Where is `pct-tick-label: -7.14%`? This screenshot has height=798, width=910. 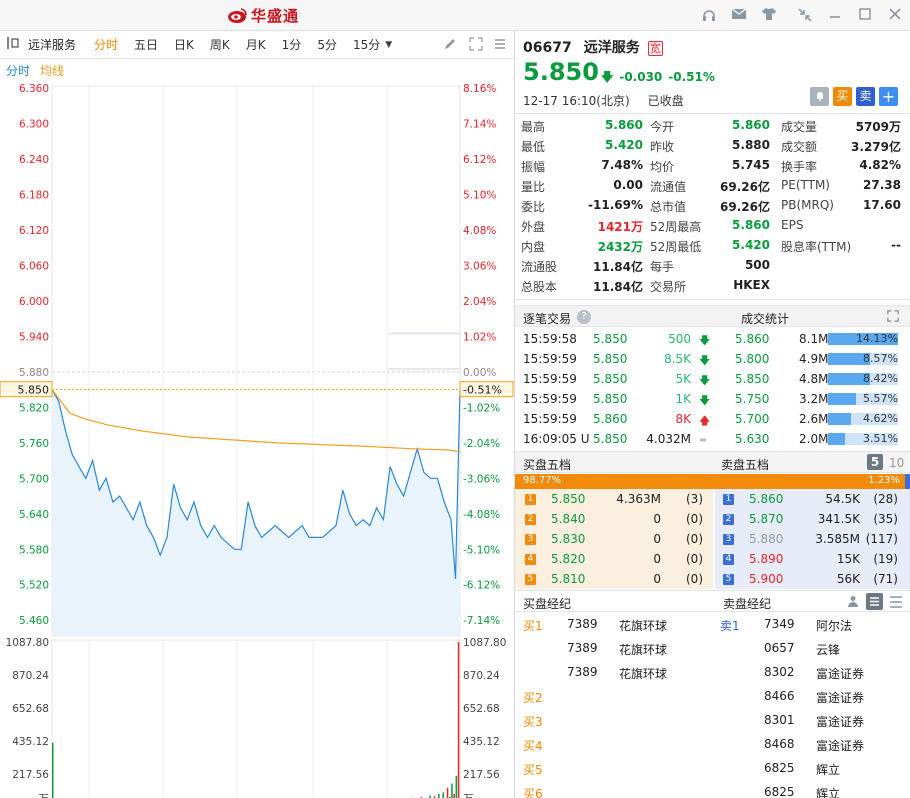
pct-tick-label: -7.14% is located at coordinates (481, 621).